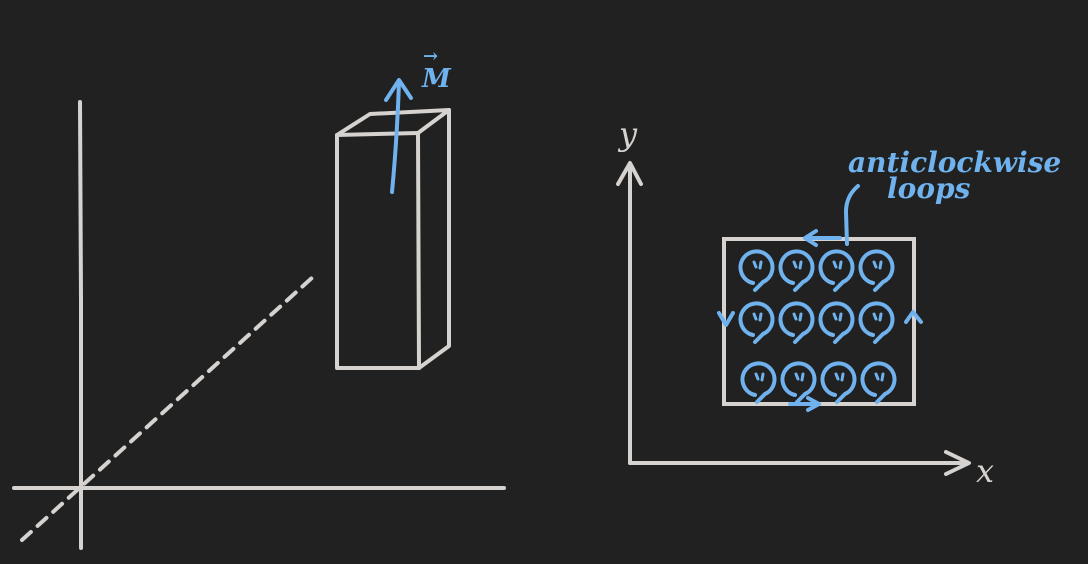 The height and width of the screenshot is (564, 1088). What do you see at coordinates (929, 188) in the screenshot?
I see `annotation-line-2: loops` at bounding box center [929, 188].